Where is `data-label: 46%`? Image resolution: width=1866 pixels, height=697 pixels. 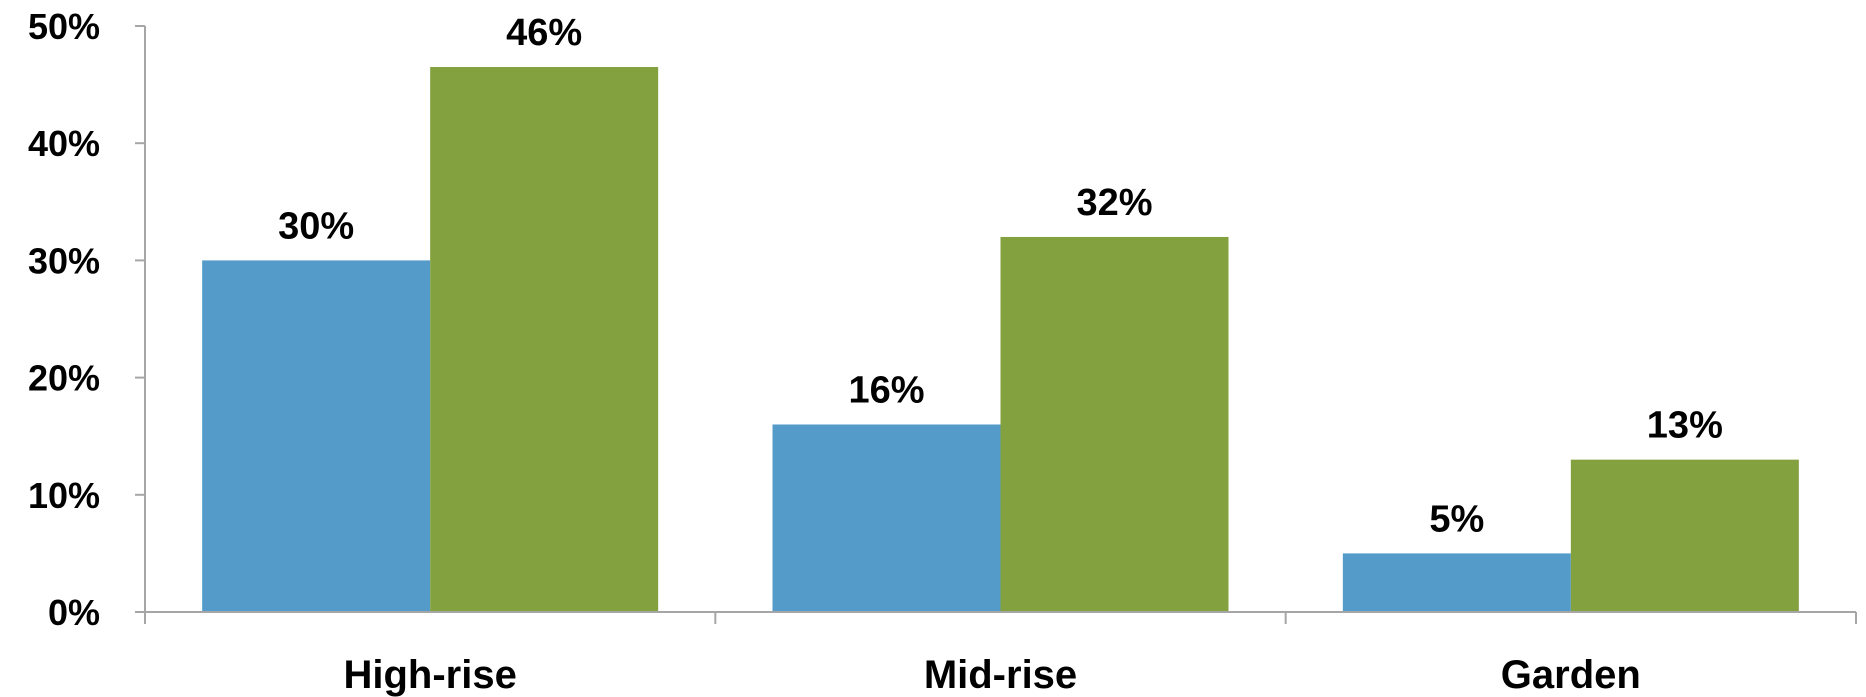 data-label: 46% is located at coordinates (544, 33).